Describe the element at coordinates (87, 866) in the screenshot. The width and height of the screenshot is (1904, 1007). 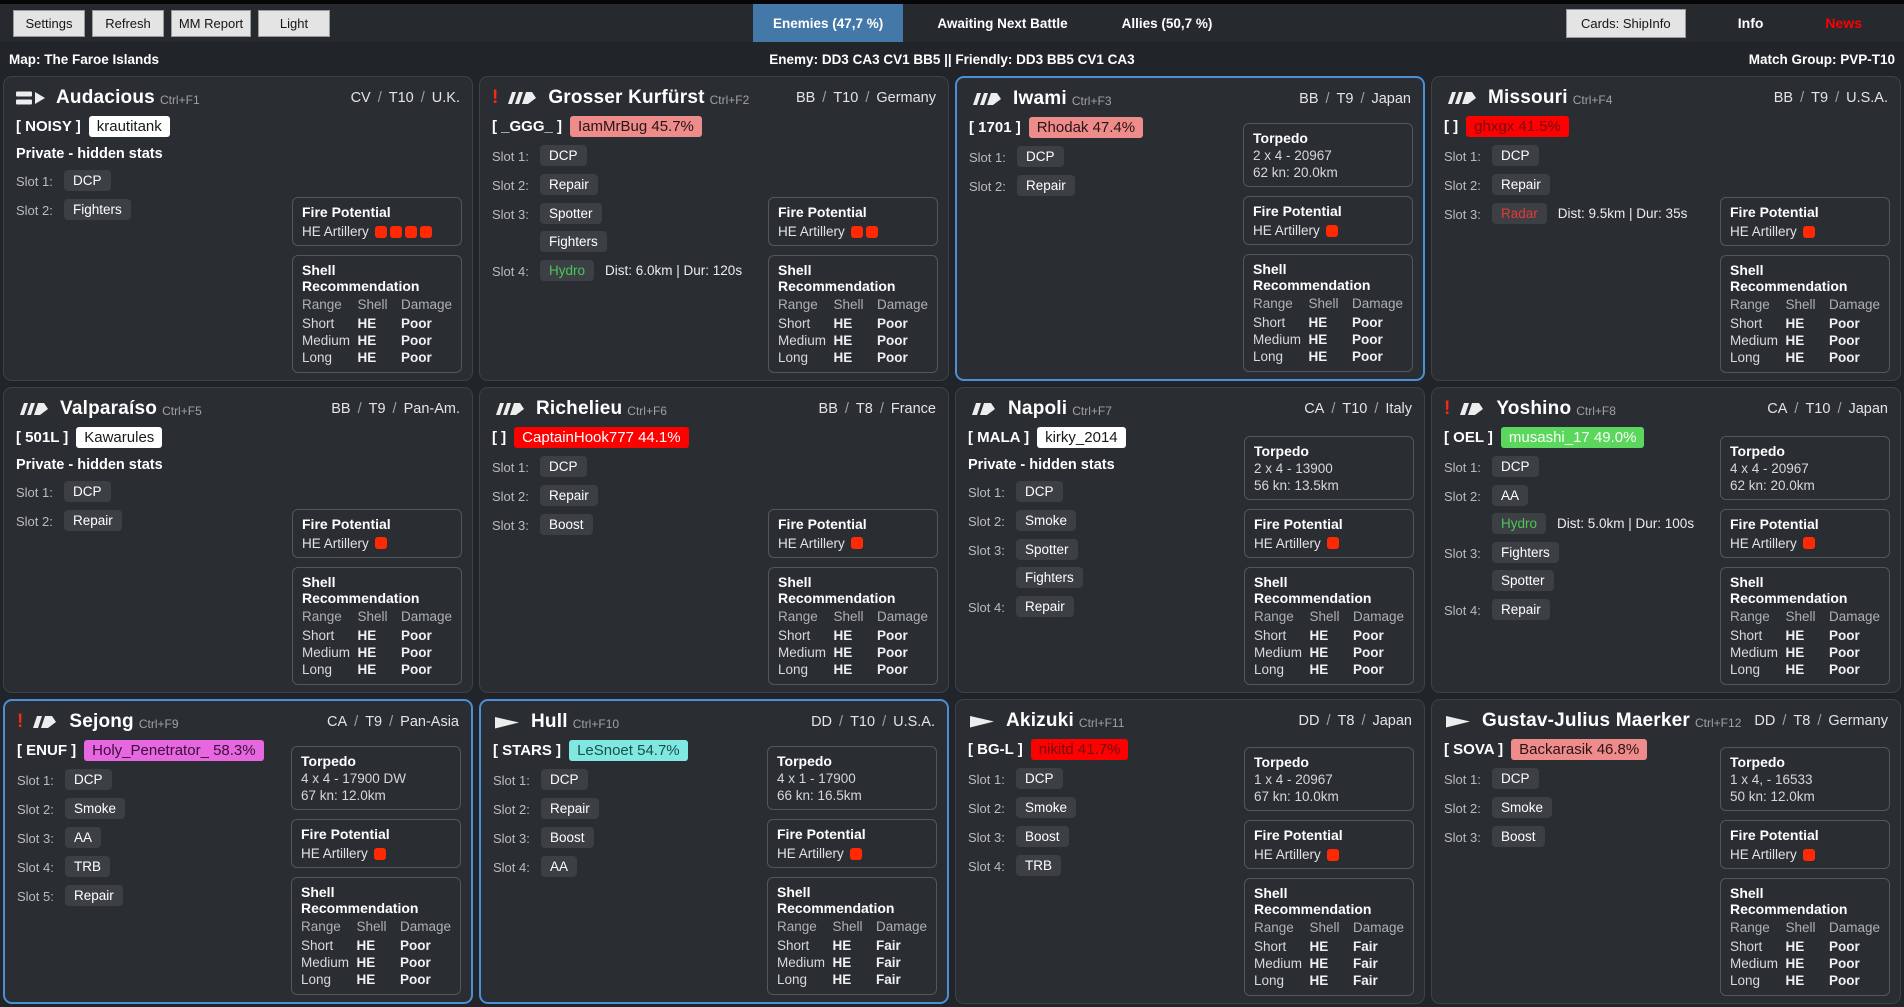
I see `consumable-chip: TRB` at that location.